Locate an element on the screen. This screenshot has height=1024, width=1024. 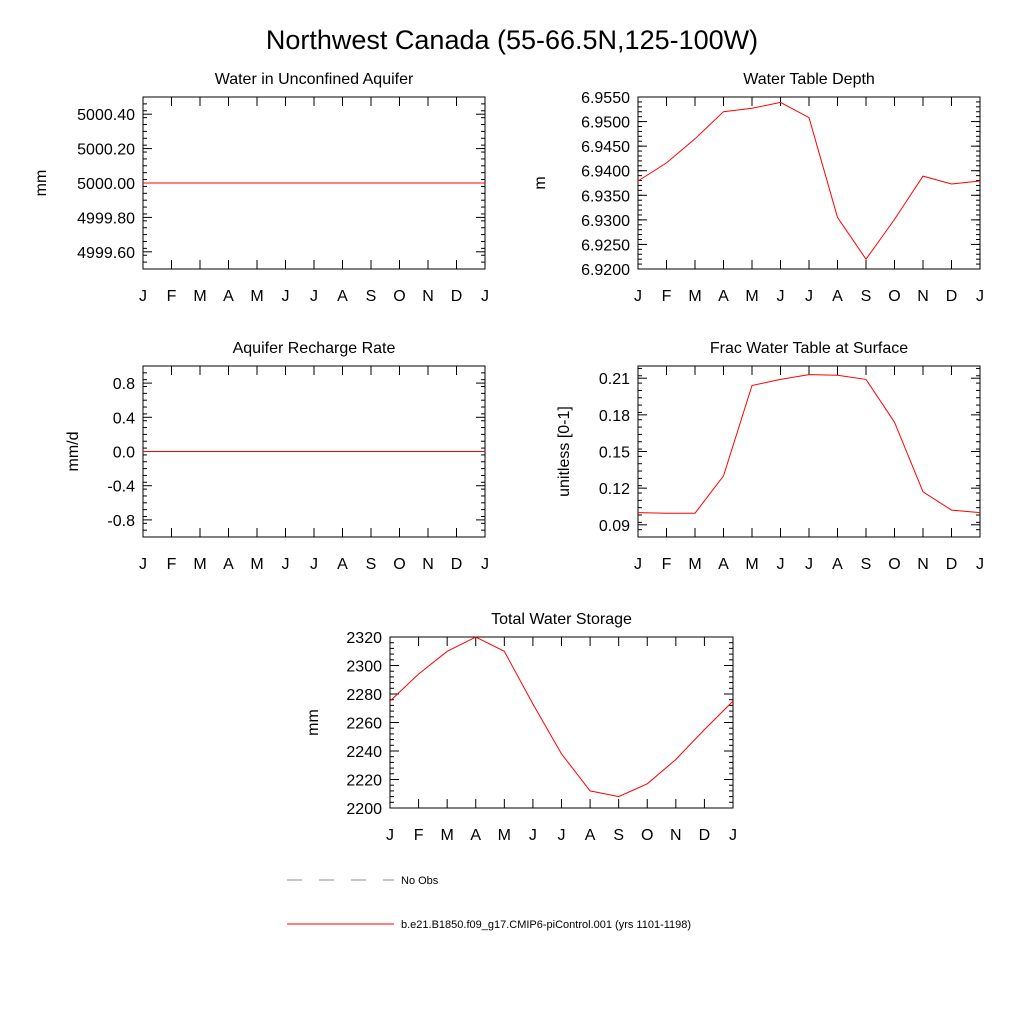
y-ticks: 2200 2220 2240 2260 2280 2300 2320 is located at coordinates (539, 724).